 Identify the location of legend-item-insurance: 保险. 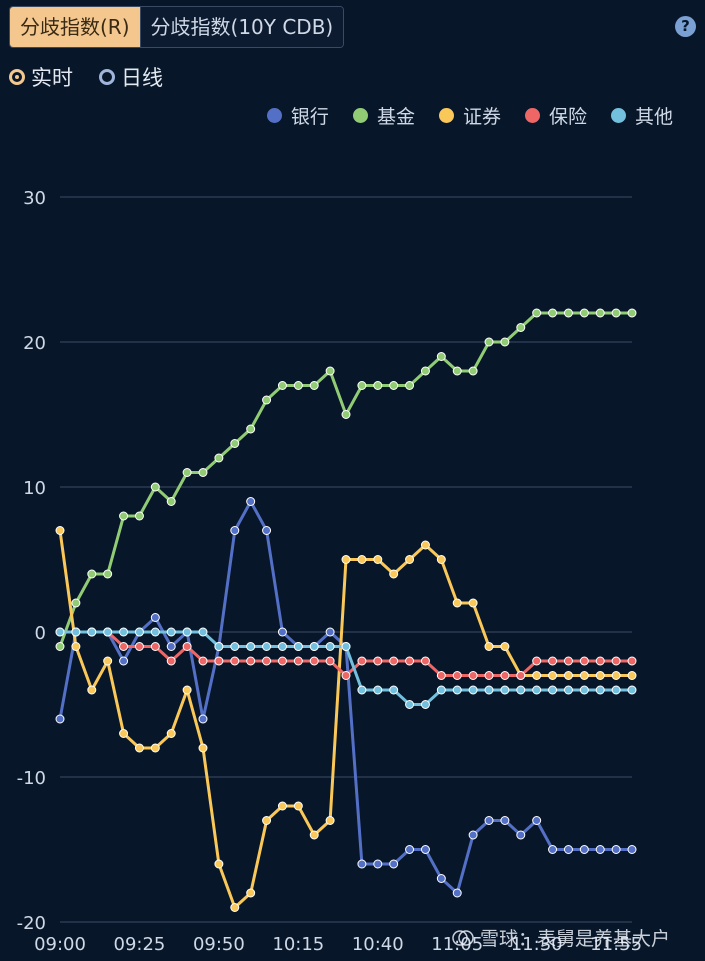
(555, 115).